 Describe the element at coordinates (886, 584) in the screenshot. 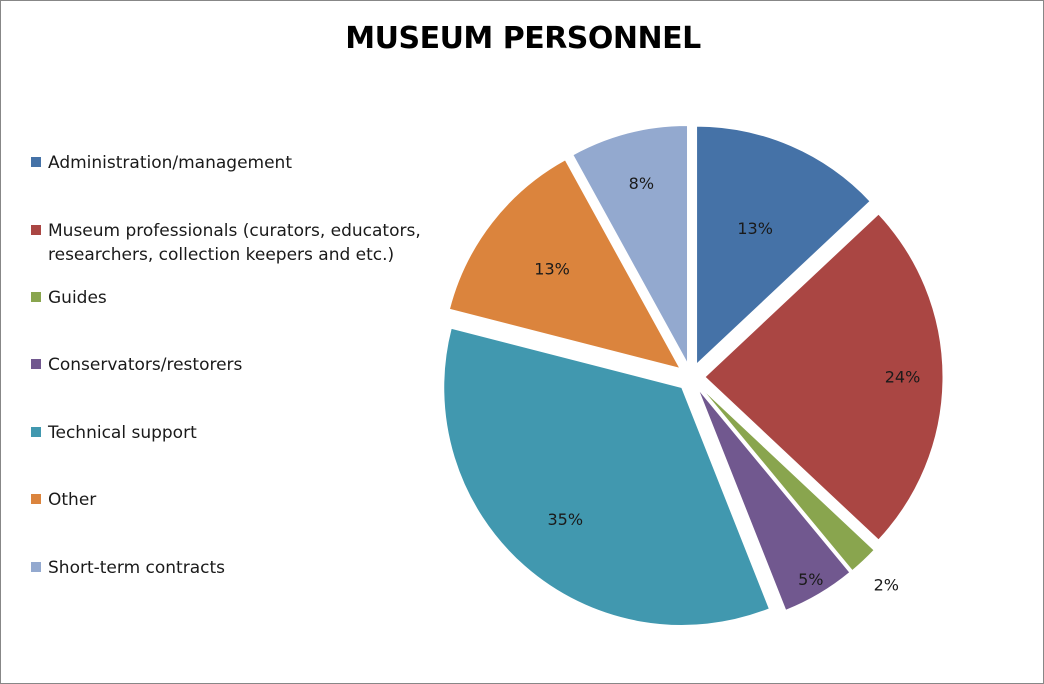

I see `slice-label-guides: 2%` at that location.